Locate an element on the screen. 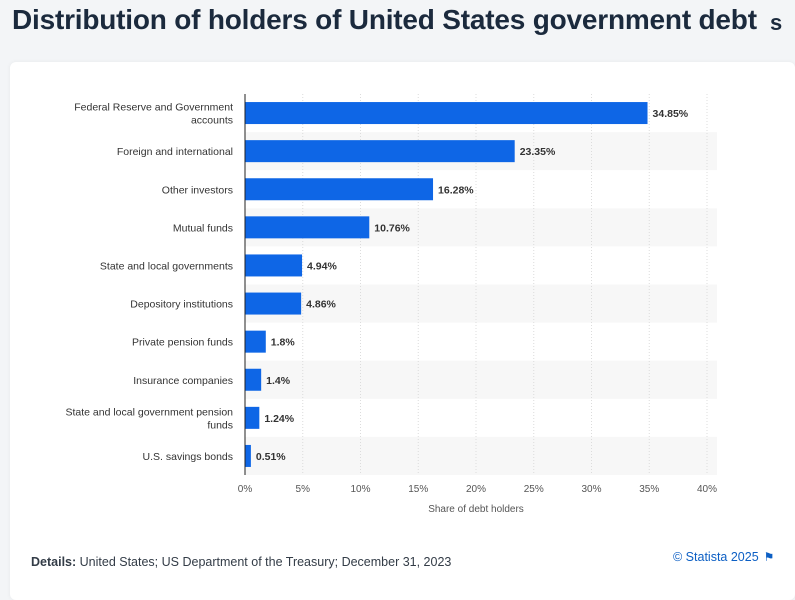 This screenshot has height=600, width=795. category-label-line: Other investors is located at coordinates (197, 190).